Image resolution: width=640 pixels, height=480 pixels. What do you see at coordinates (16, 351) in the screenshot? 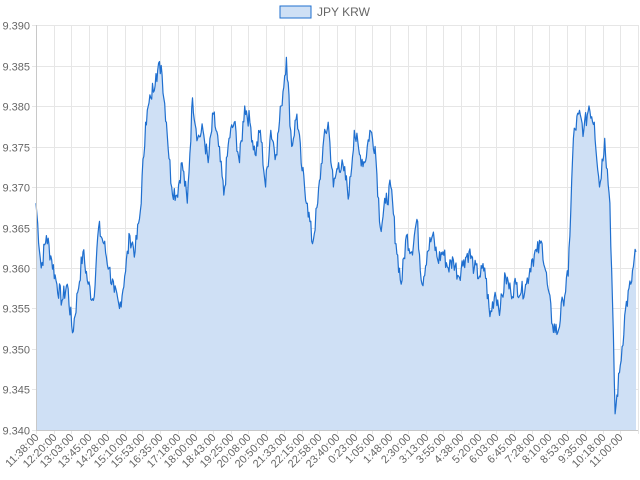
I see `y-tick-label: 9.350` at bounding box center [16, 351].